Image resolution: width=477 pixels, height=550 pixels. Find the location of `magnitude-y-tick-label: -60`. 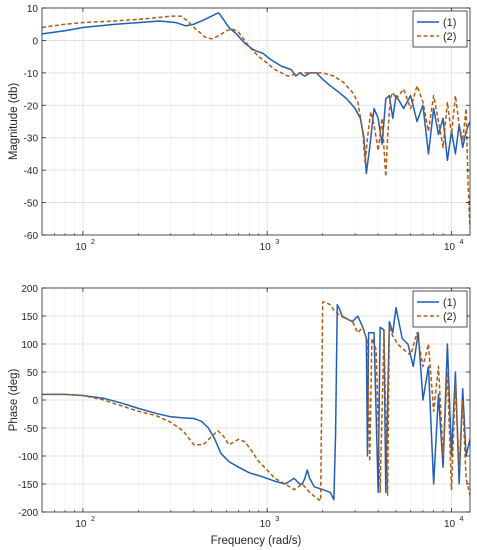

magnitude-y-tick-label: -60 is located at coordinates (31, 236).